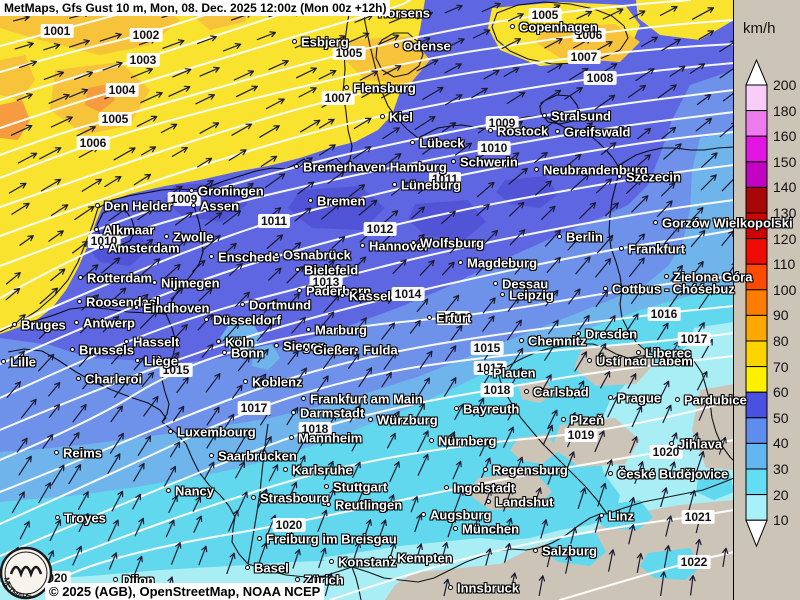 The width and height of the screenshot is (800, 600). I want to click on metmaps-logo: METMAPS, so click(28, 571).